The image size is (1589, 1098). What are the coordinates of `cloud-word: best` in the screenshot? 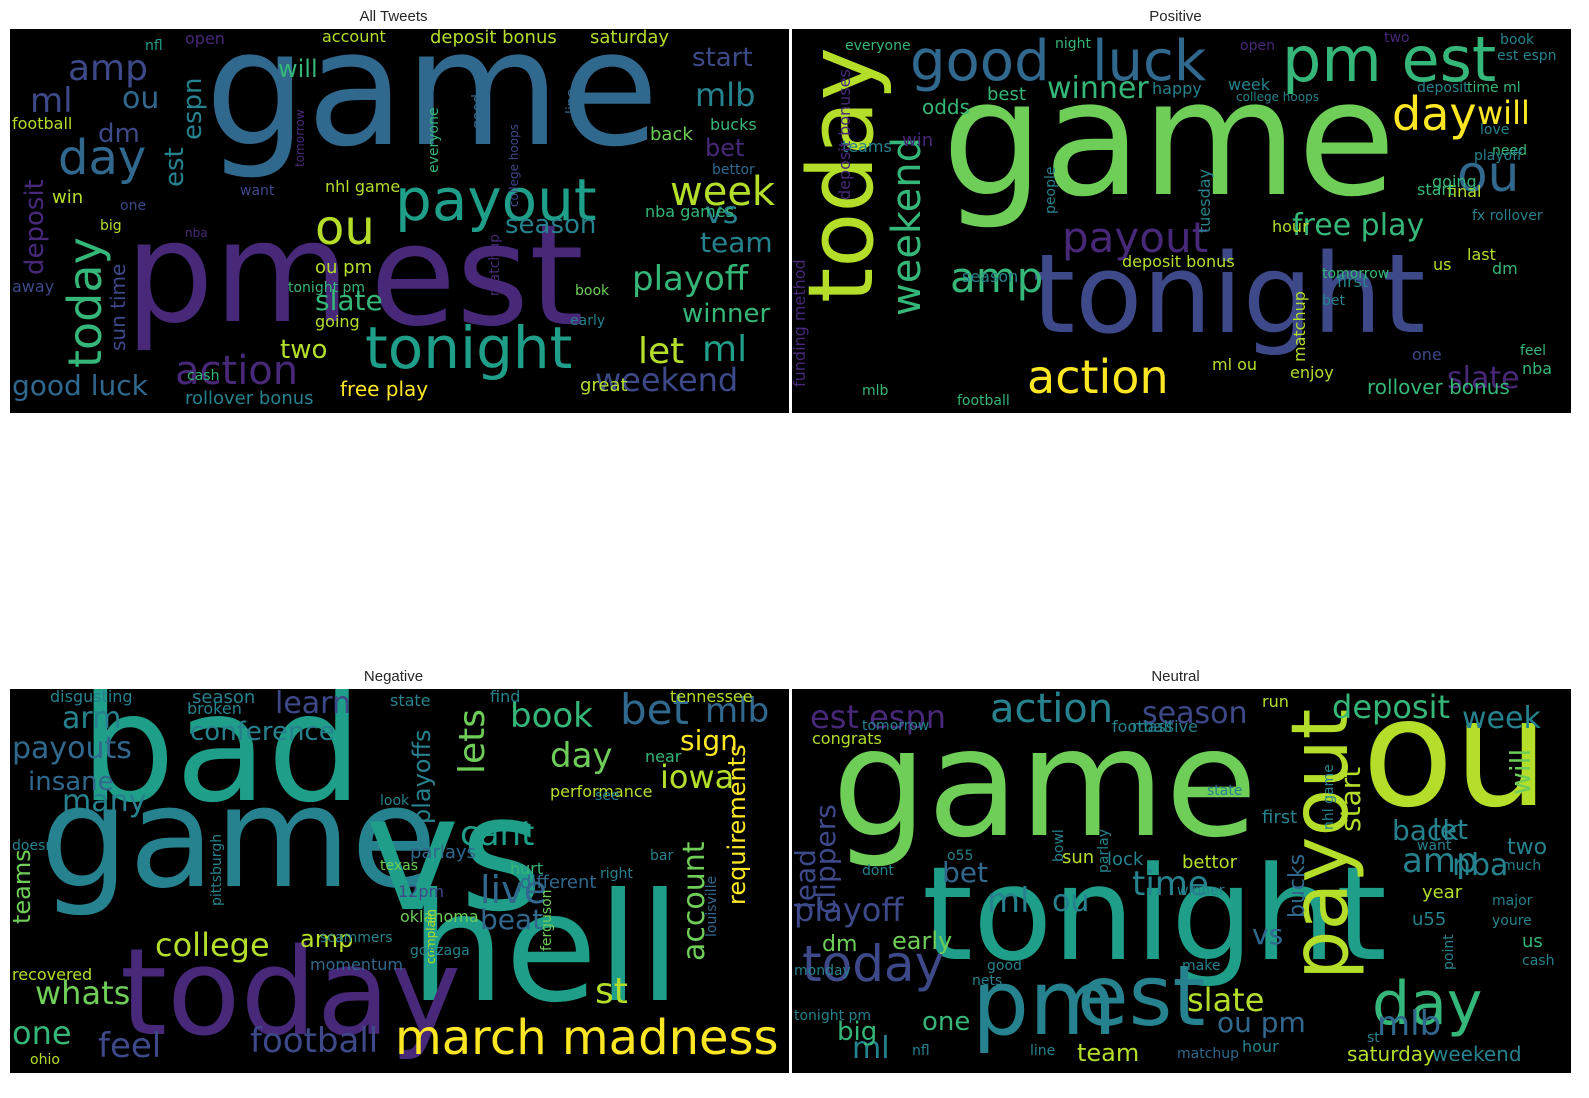 It's located at (1006, 94).